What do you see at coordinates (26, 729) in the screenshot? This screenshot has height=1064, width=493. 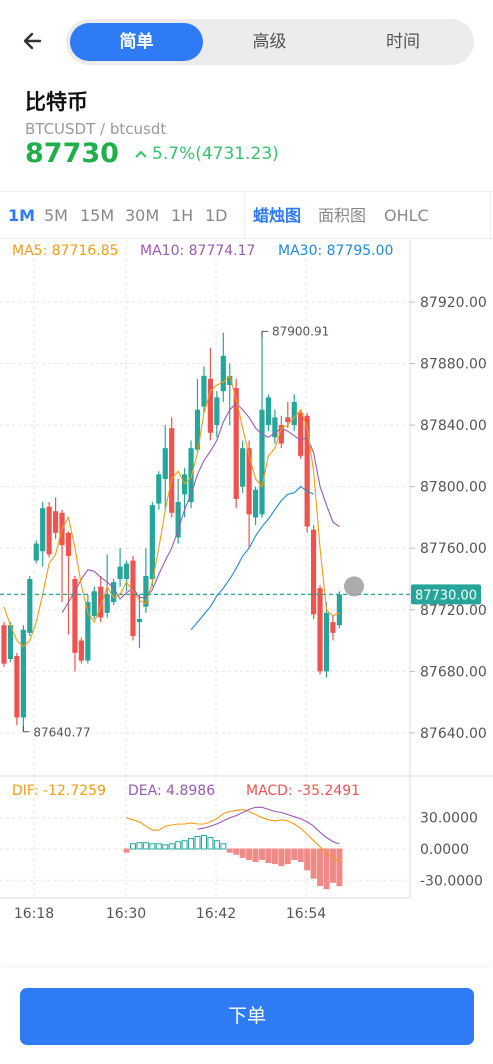 I see `min-marker` at bounding box center [26, 729].